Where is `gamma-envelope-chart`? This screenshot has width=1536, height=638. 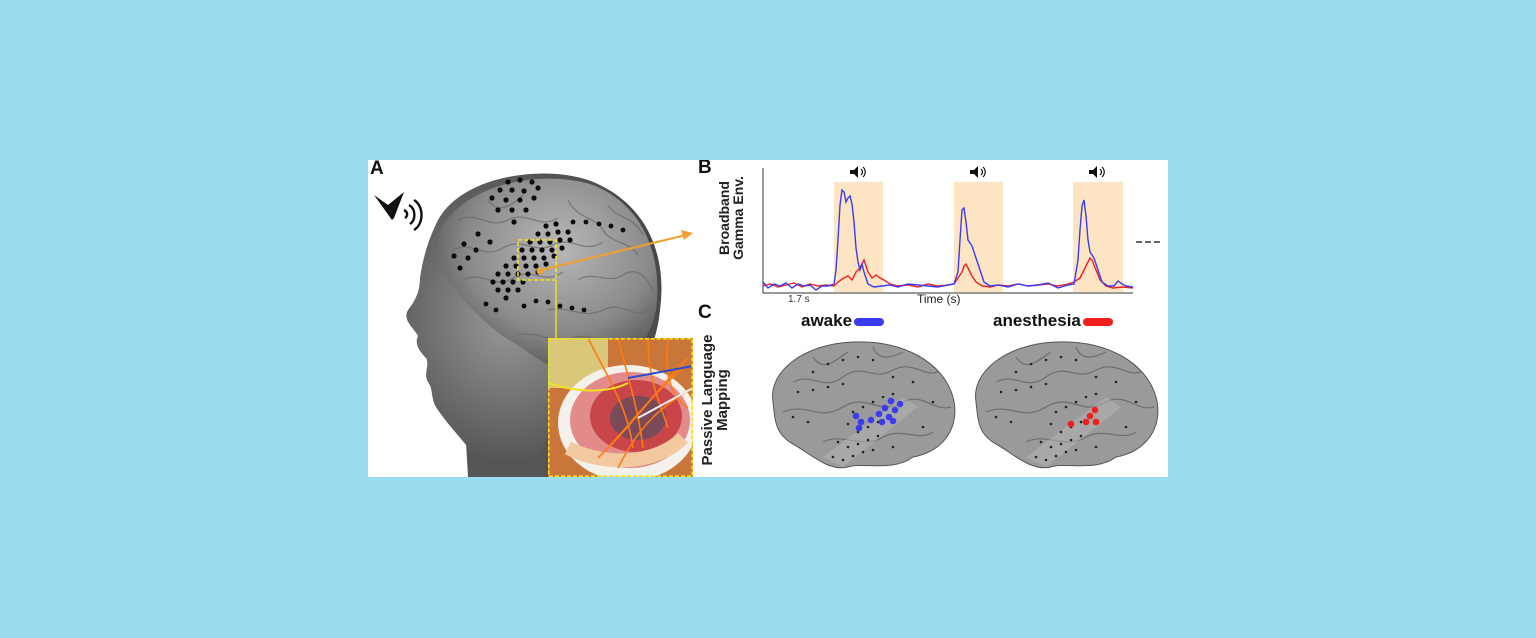 gamma-envelope-chart is located at coordinates (961, 230).